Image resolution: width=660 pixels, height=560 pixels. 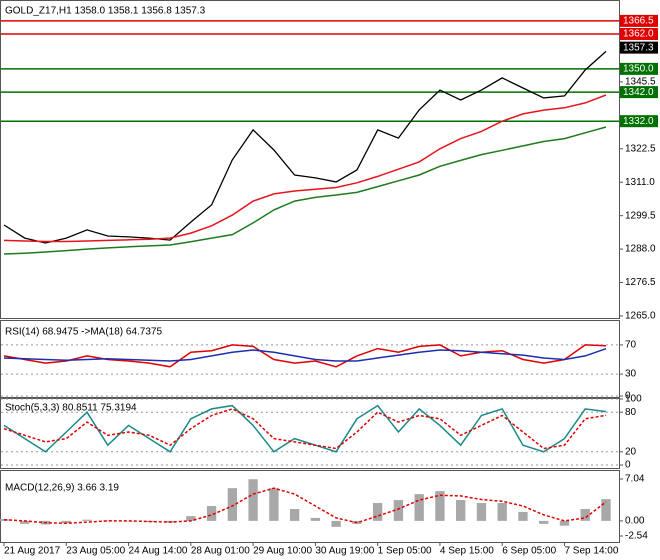 I want to click on y-tick-label: 1265.0, so click(x=640, y=316).